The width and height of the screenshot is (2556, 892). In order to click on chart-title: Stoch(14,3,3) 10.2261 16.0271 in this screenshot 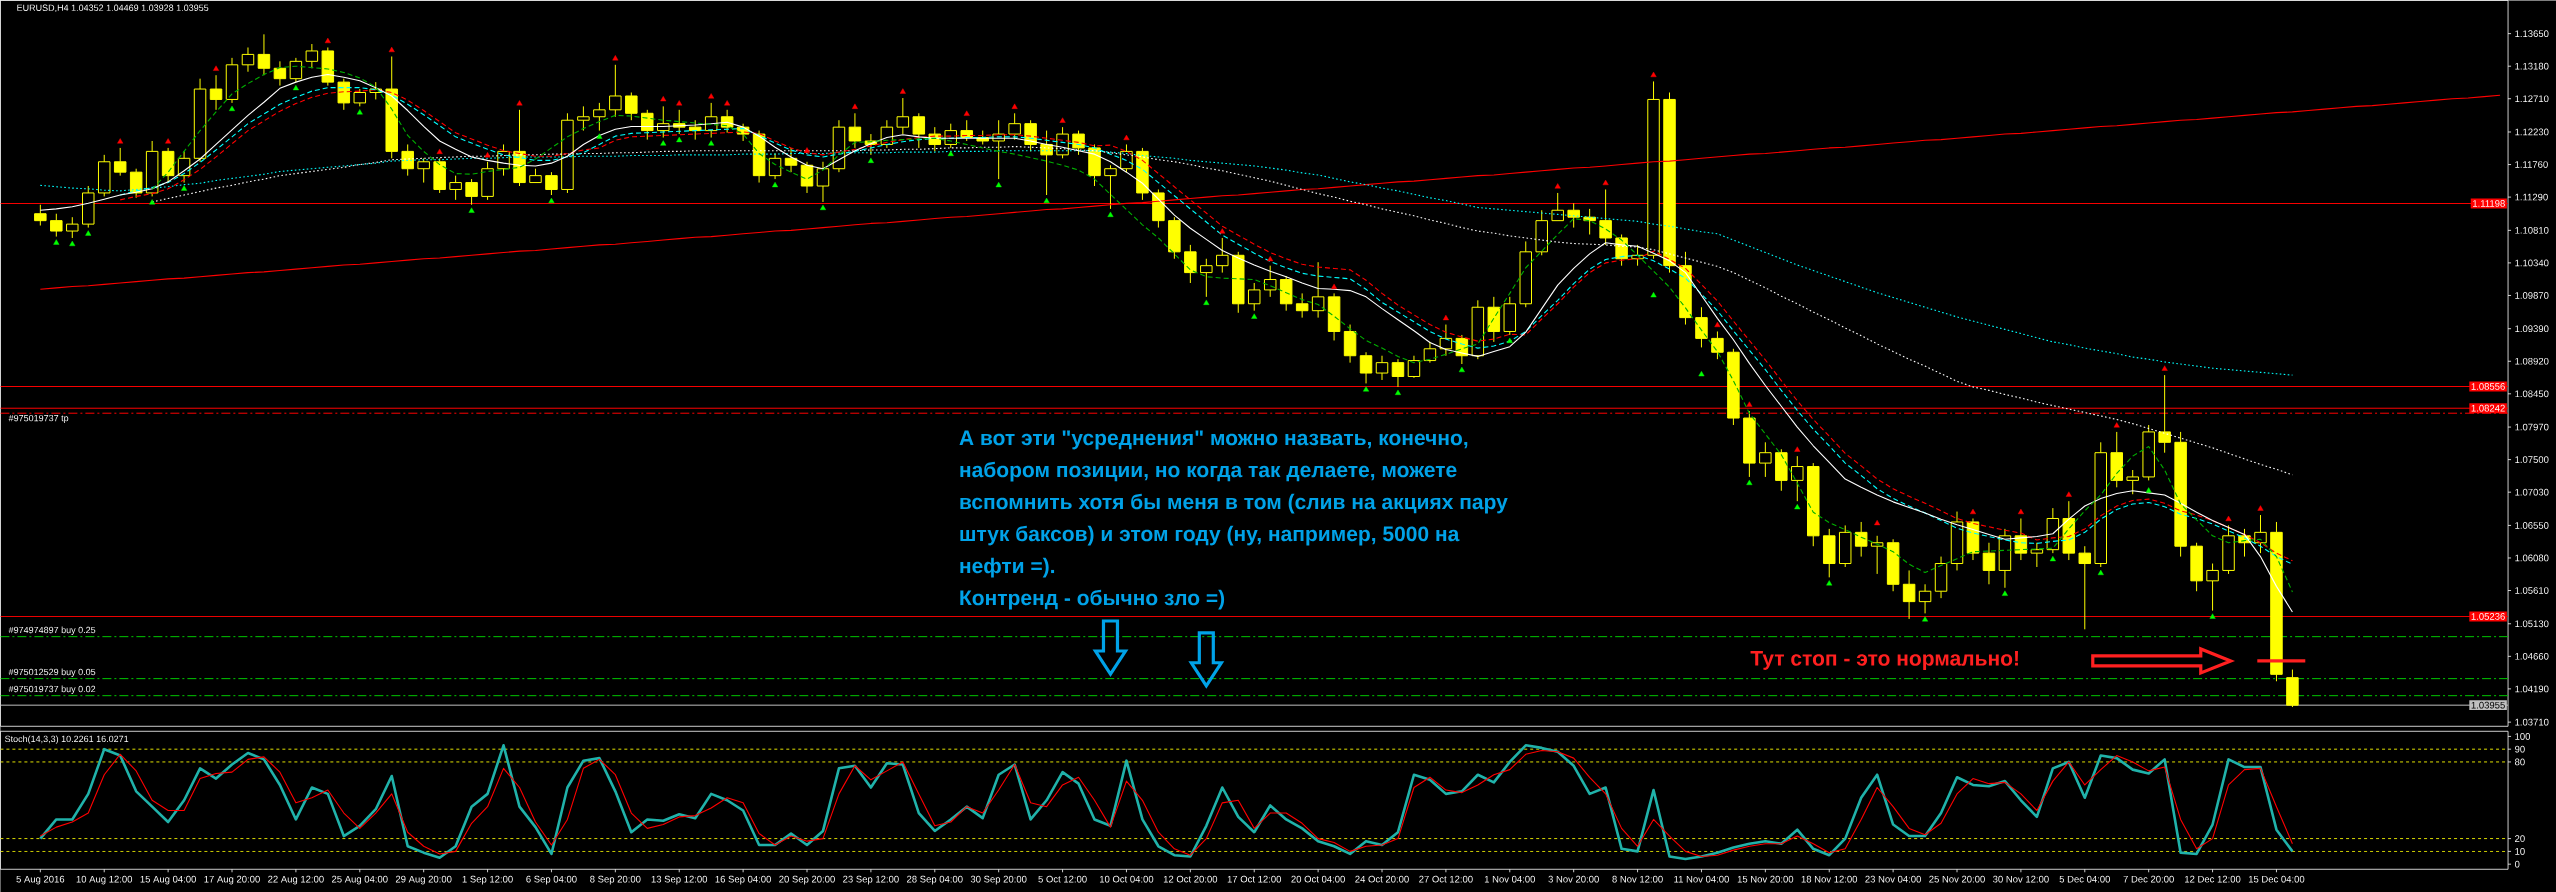, I will do `click(67, 739)`.